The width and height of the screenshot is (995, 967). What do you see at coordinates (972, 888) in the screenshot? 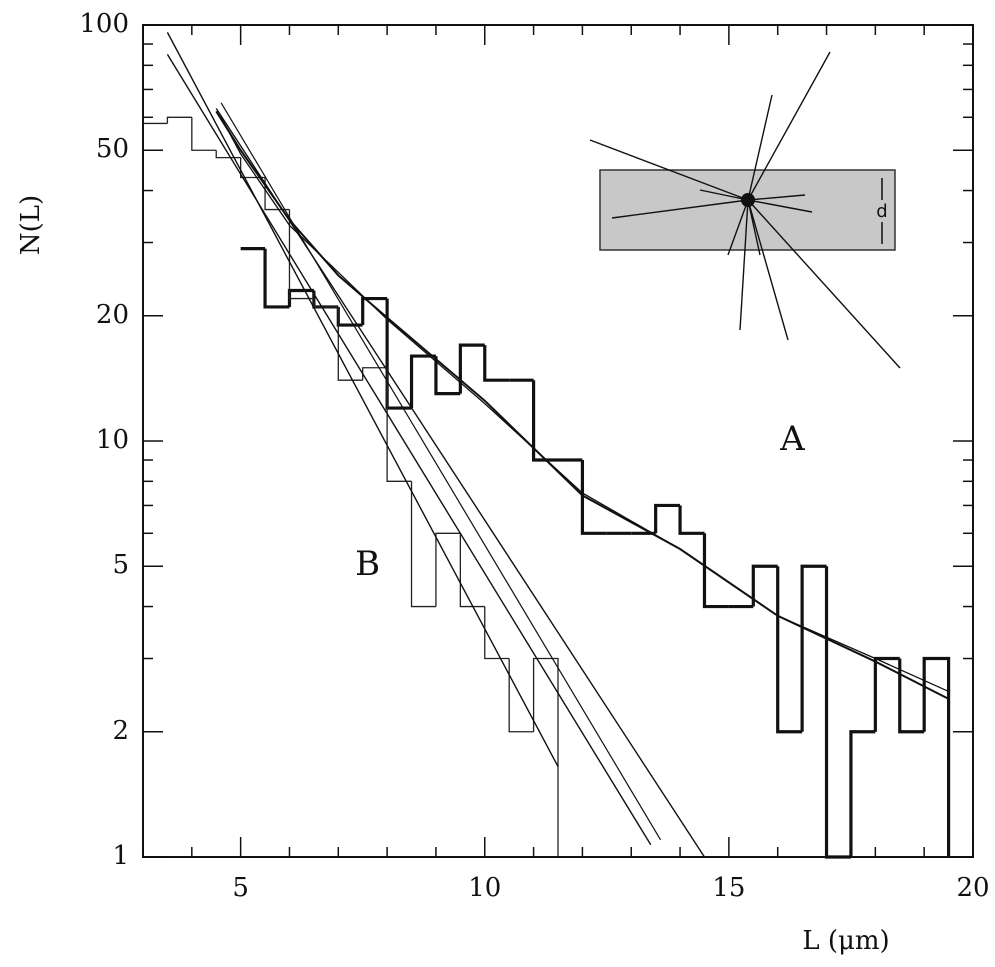
I see `x-tick-label: 20` at bounding box center [972, 888].